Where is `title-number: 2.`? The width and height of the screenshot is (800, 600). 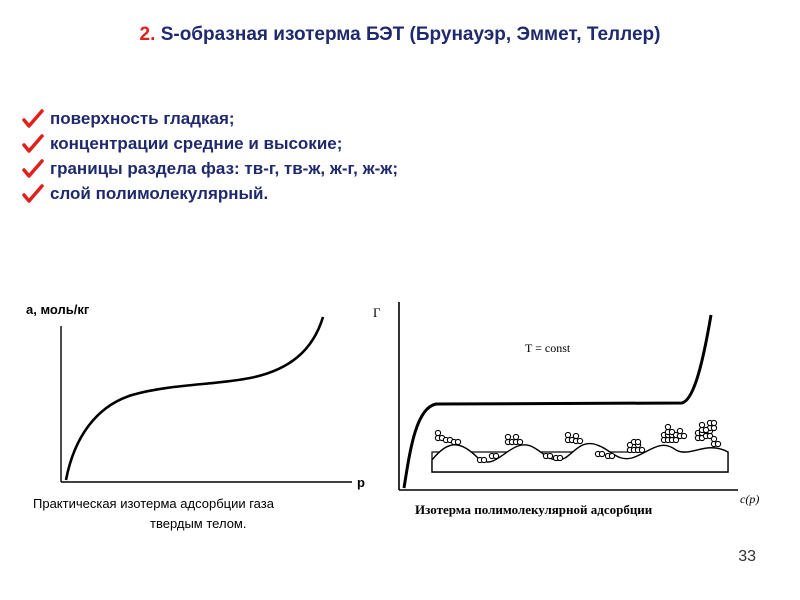 title-number: 2. is located at coordinates (147, 34).